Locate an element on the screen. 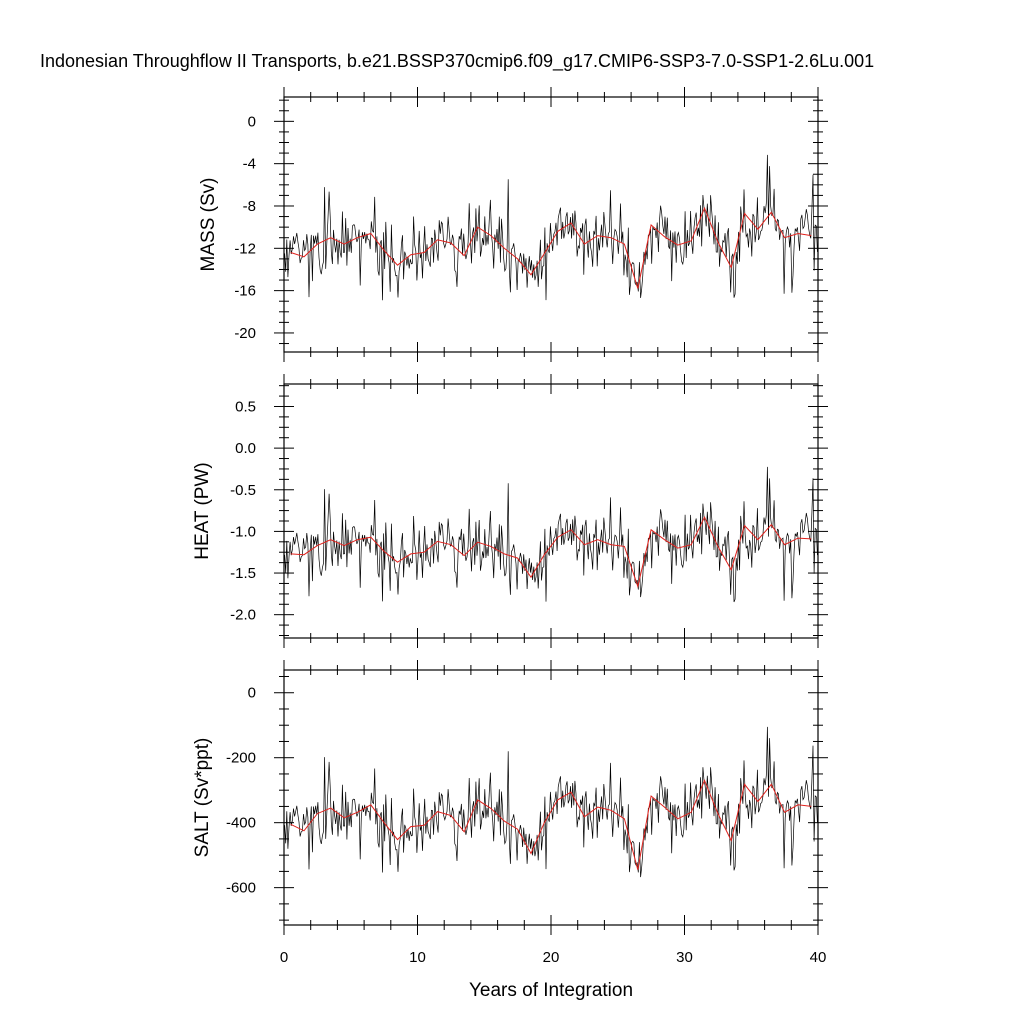 This screenshot has height=1024, width=1024. y-tick-label: -1.0 is located at coordinates (243, 531).